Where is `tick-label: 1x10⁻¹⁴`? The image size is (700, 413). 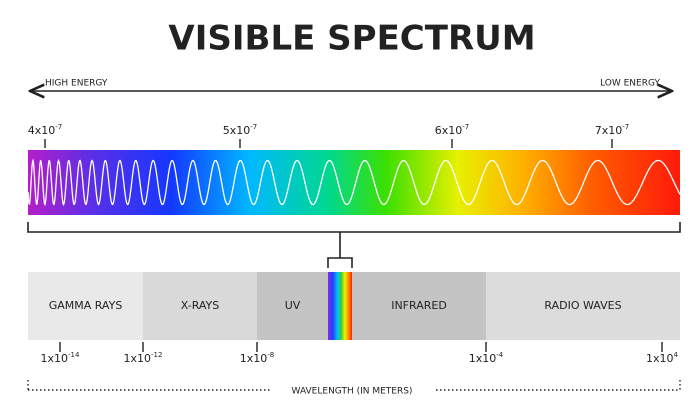
tick-label: 1x10⁻¹⁴ is located at coordinates (60, 358).